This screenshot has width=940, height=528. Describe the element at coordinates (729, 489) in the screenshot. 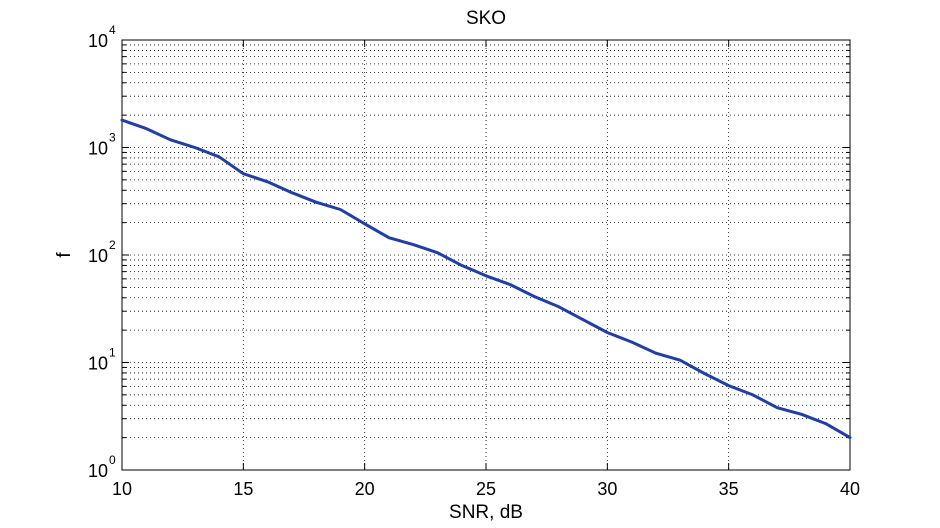

I see `x-tick-label: 35` at that location.